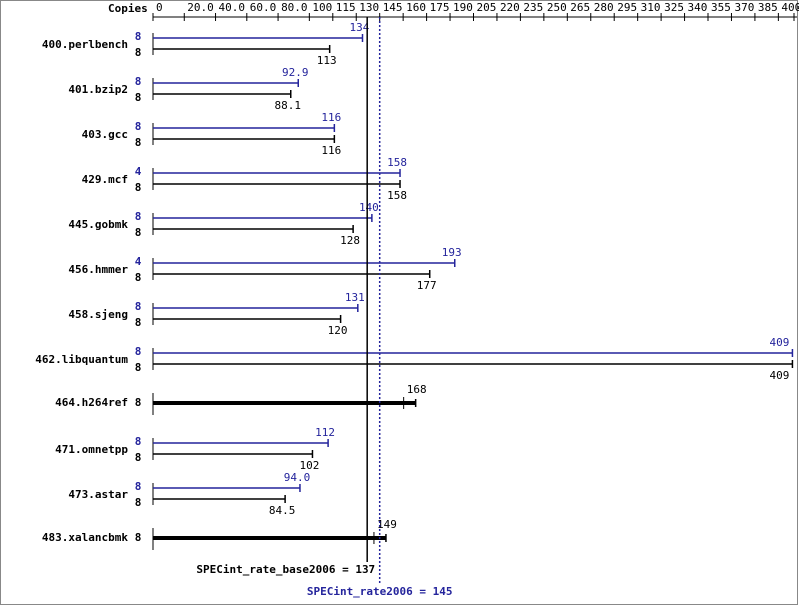  What do you see at coordinates (105, 179) in the screenshot?
I see `benchmark-name: 429.mcf` at bounding box center [105, 179].